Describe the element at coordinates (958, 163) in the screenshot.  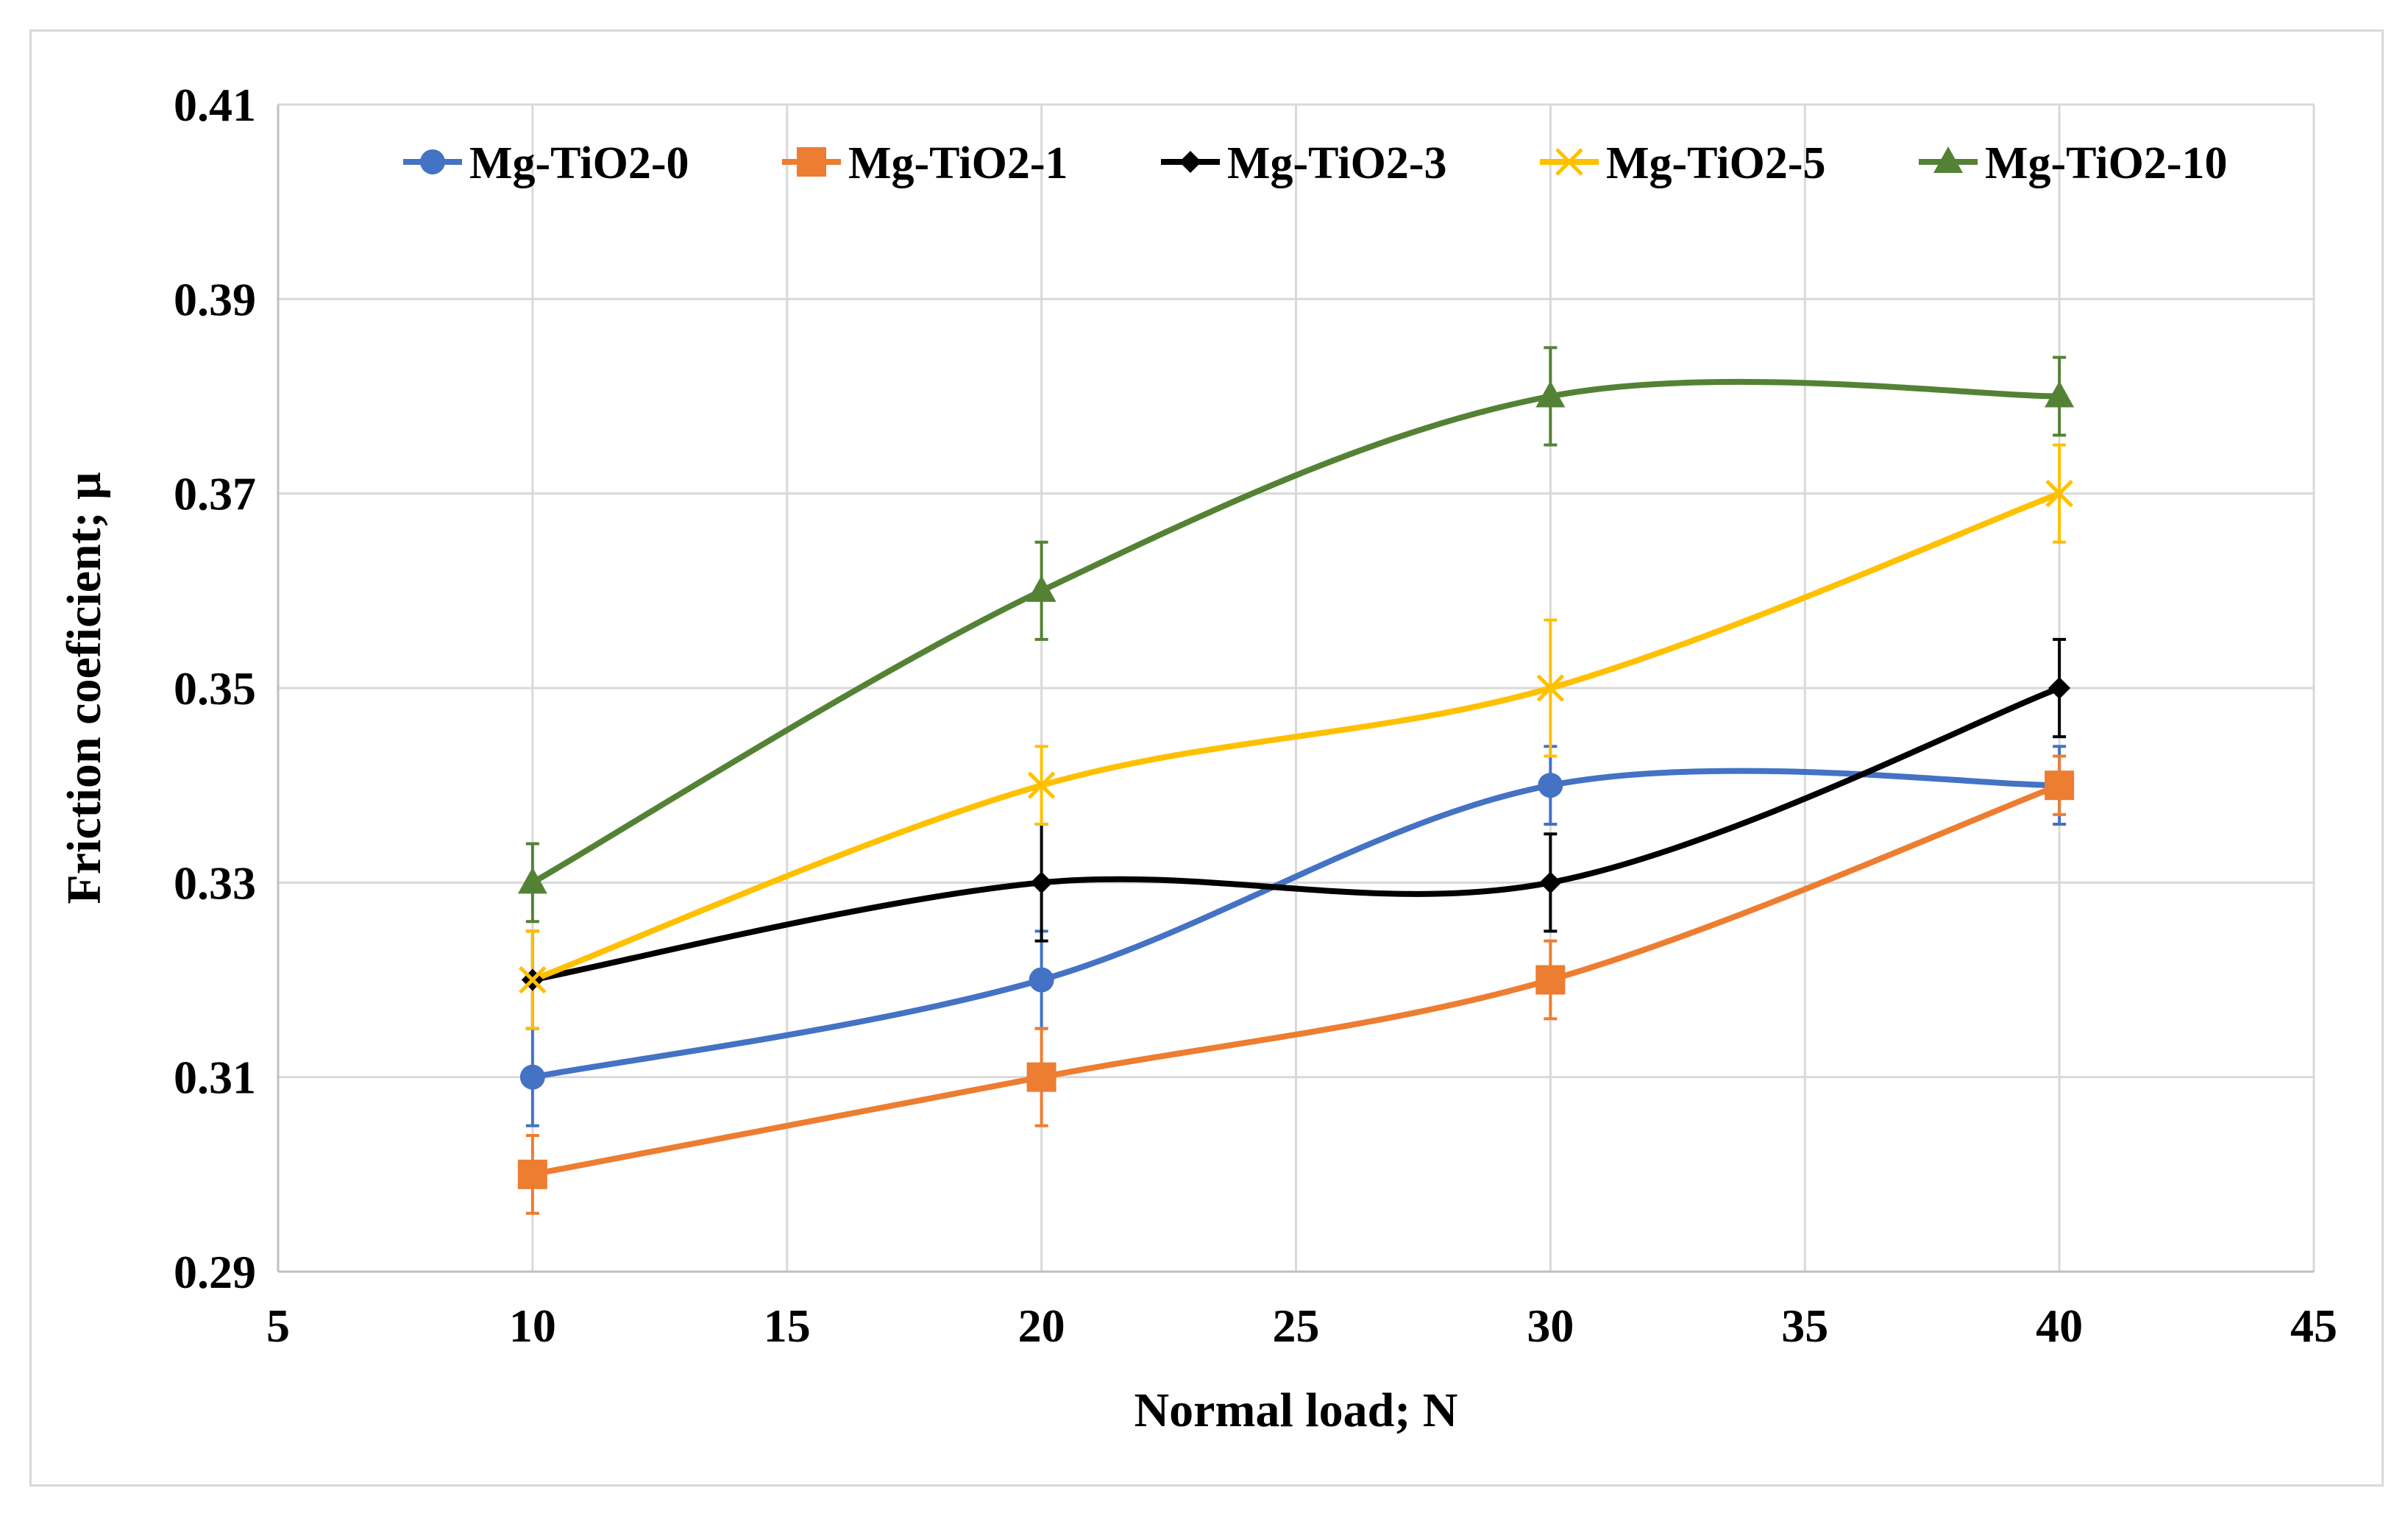
I see `legend-label: Mg-TiO2-1` at that location.